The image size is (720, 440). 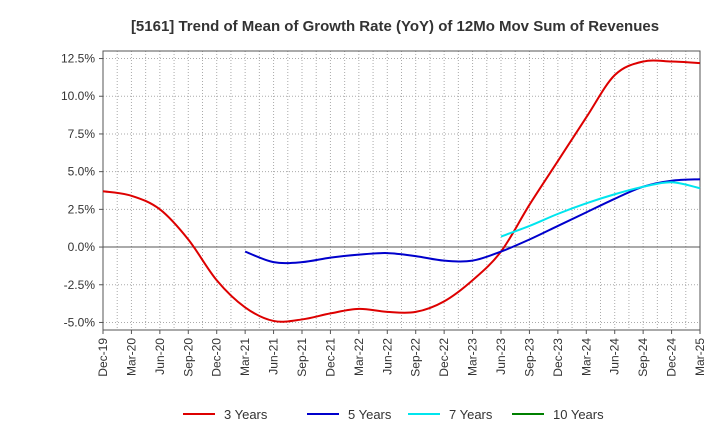 I want to click on legend-label-3-years: 3 Years, so click(x=246, y=414).